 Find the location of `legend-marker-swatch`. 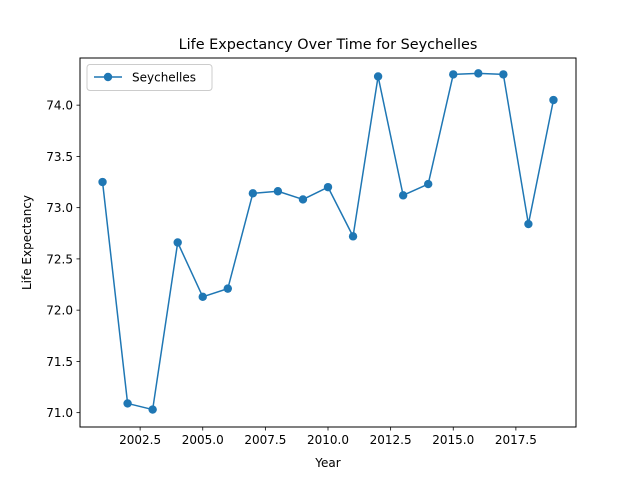

legend-marker-swatch is located at coordinates (108, 77).